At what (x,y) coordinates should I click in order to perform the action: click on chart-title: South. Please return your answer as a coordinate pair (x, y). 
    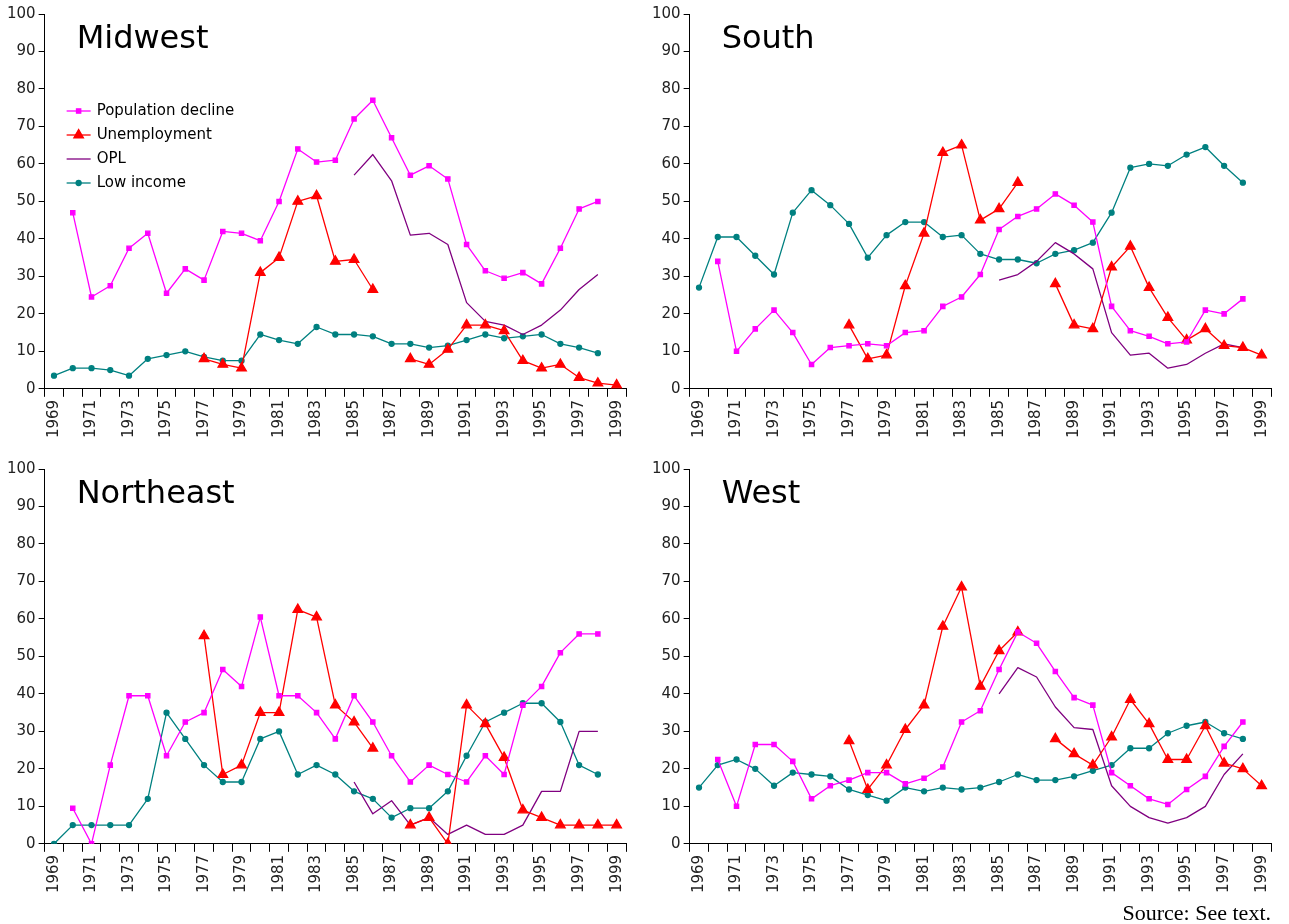
    Looking at the image, I should click on (768, 37).